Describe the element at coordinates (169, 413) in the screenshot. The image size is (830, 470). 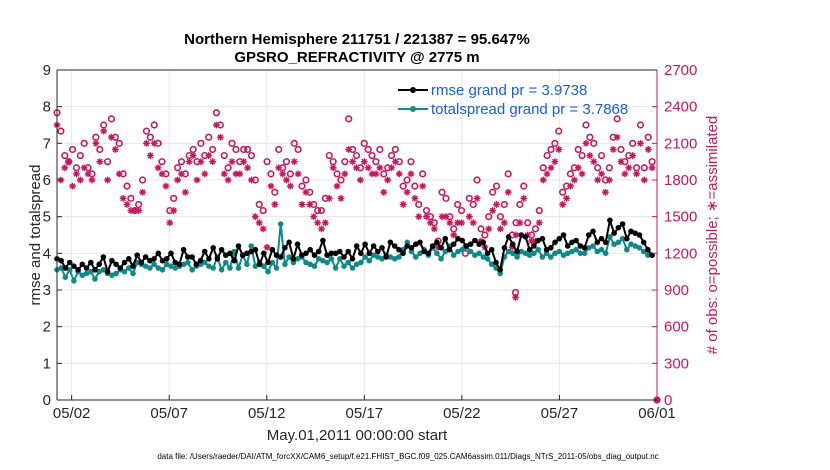
I see `x-tick-label: 05/07` at that location.